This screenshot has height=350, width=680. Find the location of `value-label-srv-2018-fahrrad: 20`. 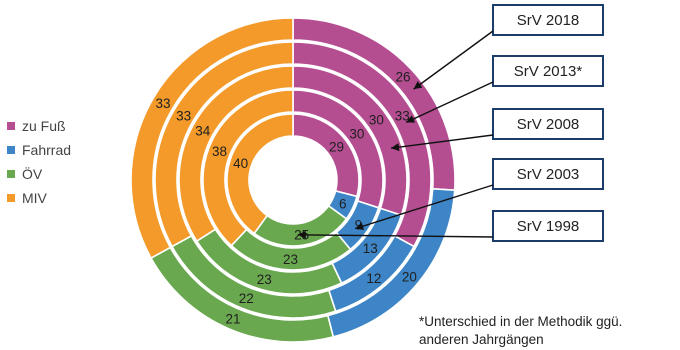

value-label-srv-2018-fahrrad: 20 is located at coordinates (409, 276).